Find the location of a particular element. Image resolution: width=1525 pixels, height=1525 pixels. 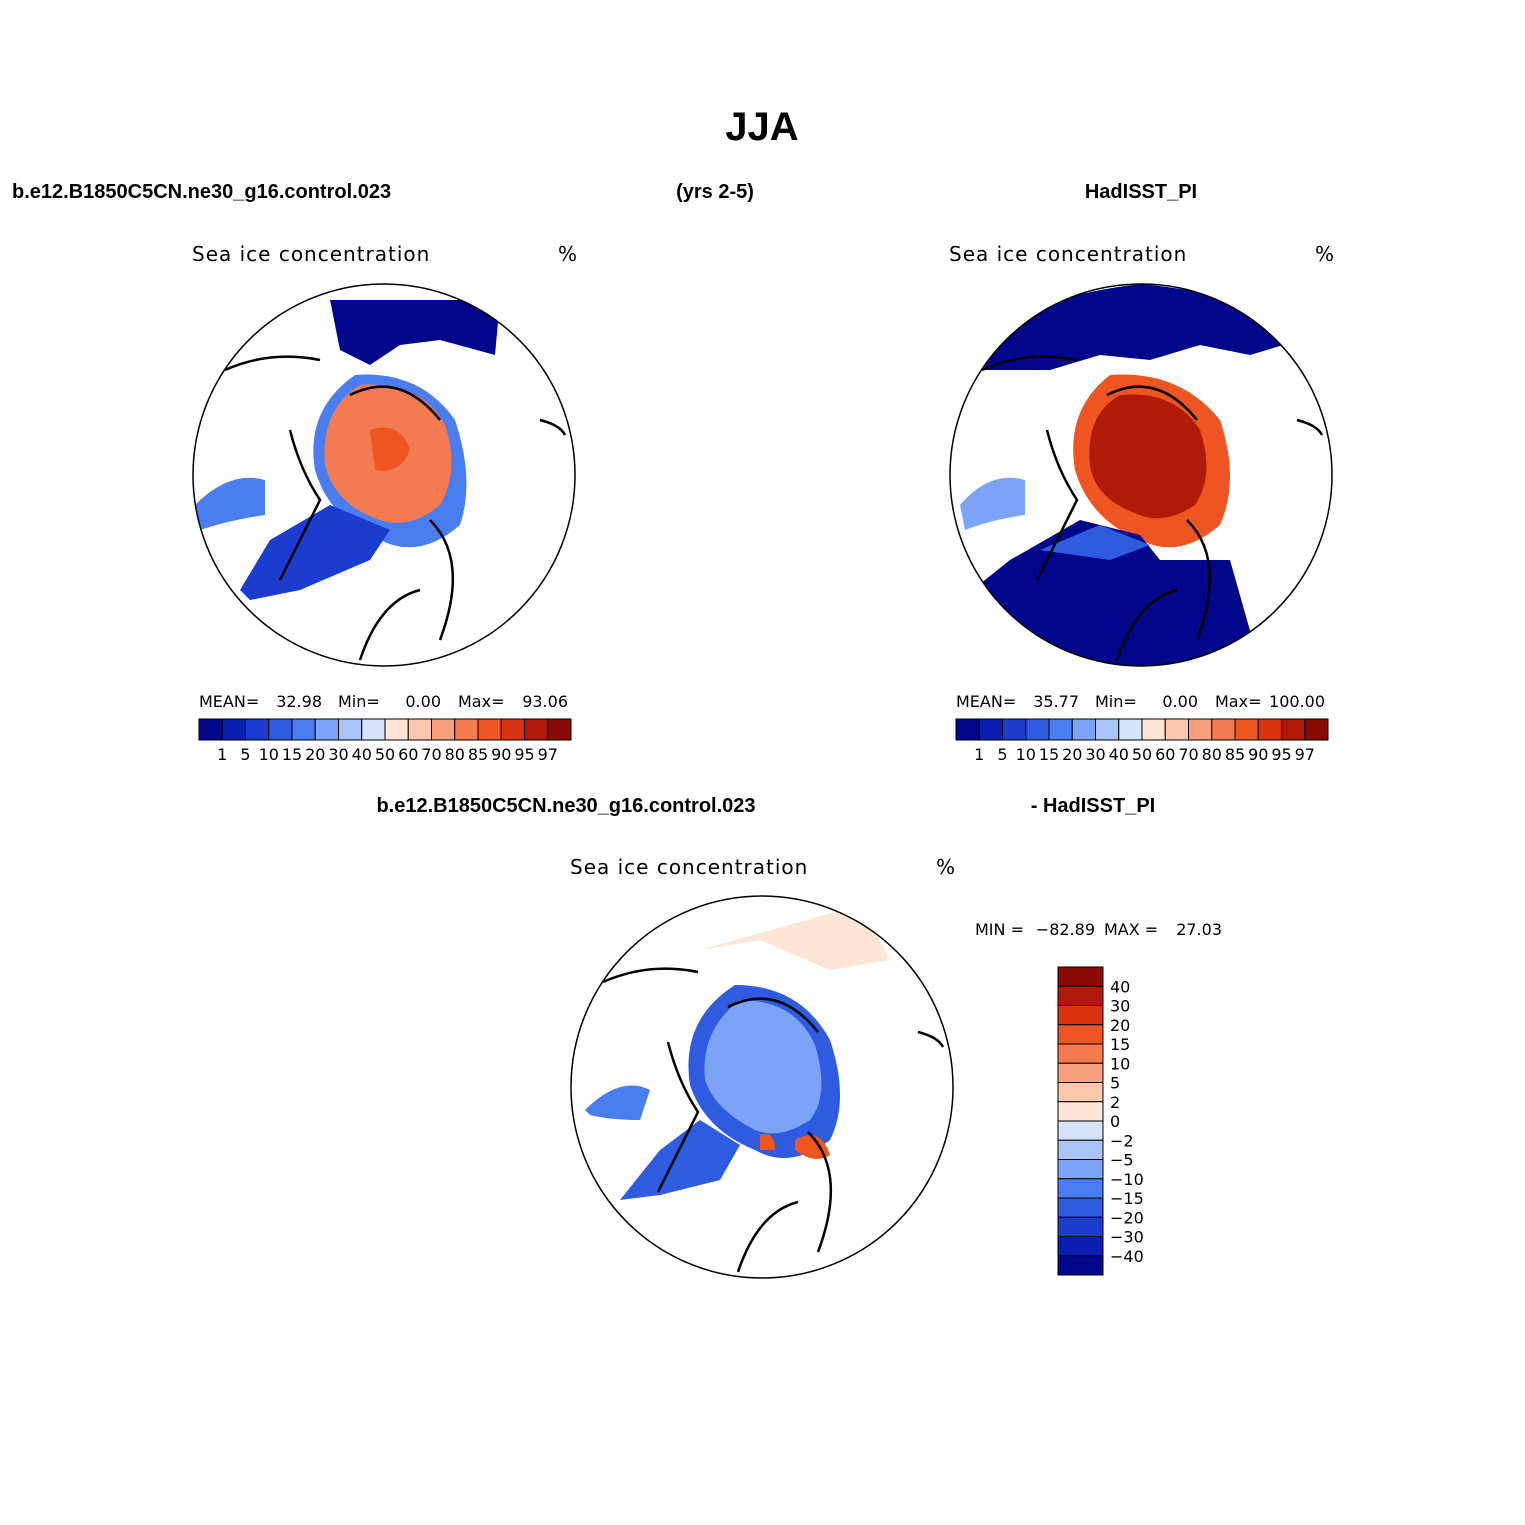

colorbar: 1 5 10 15 20 30 40 50 60 70 80 85 90 95 97 is located at coordinates (1142, 741).